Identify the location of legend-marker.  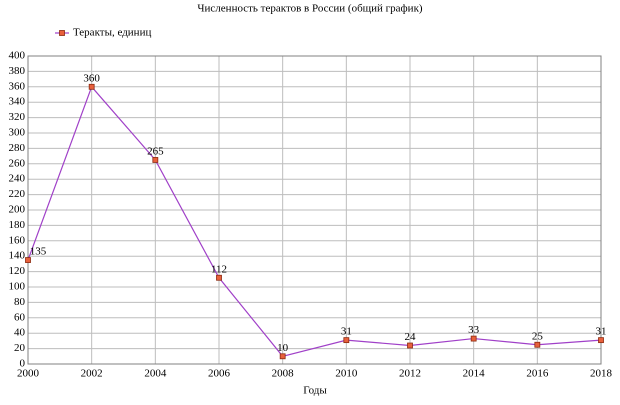
(62, 33).